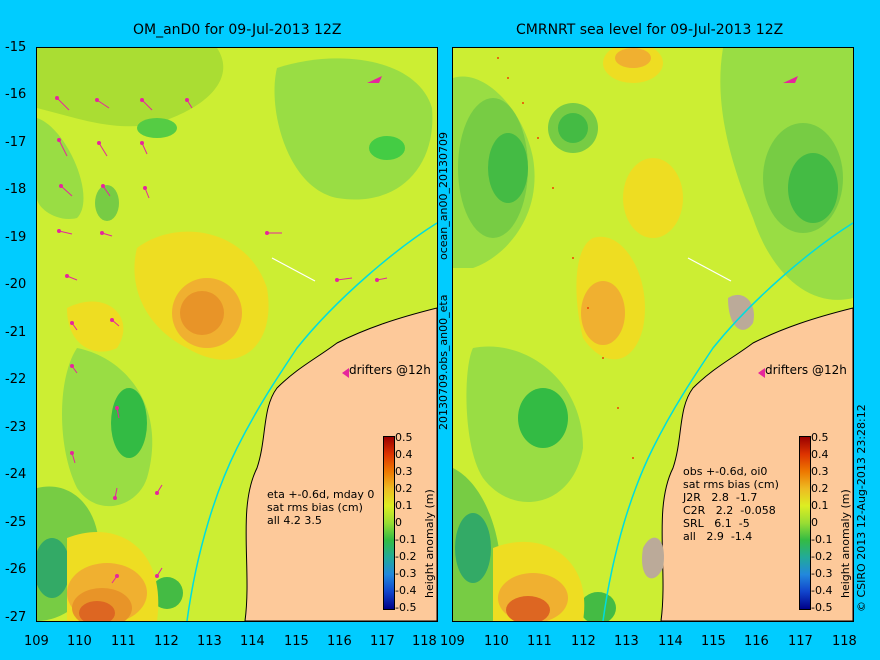 The width and height of the screenshot is (880, 660). I want to click on left-map-title: OM_anD0 for 09-Jul-2013 12Z, so click(237, 30).